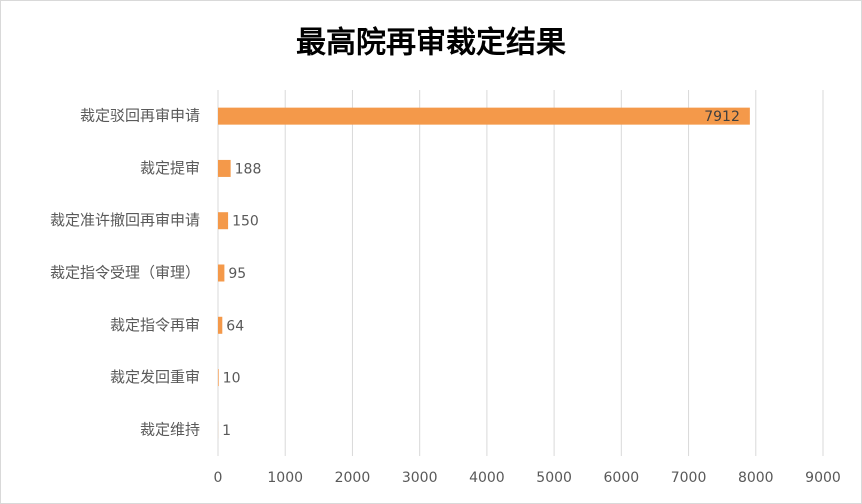 The height and width of the screenshot is (504, 862). I want to click on x-tick-label: 4000, so click(487, 478).